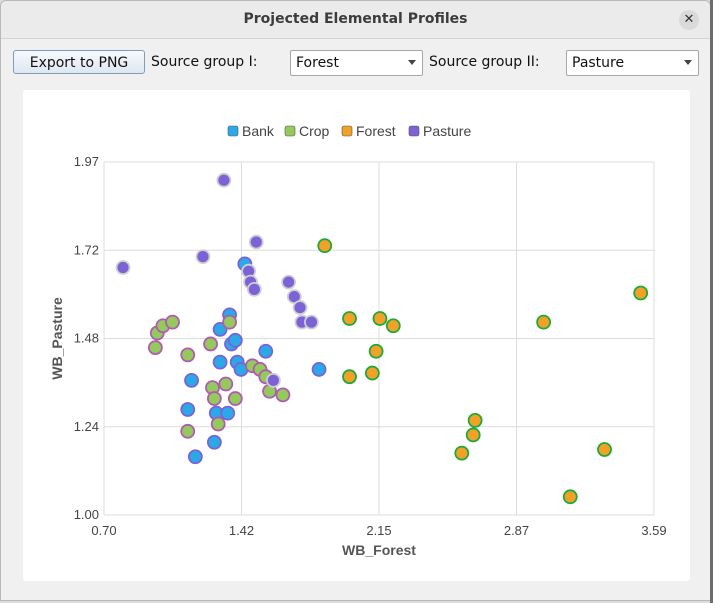 This screenshot has width=713, height=603. Describe the element at coordinates (376, 131) in the screenshot. I see `legend-label: Forest` at that location.